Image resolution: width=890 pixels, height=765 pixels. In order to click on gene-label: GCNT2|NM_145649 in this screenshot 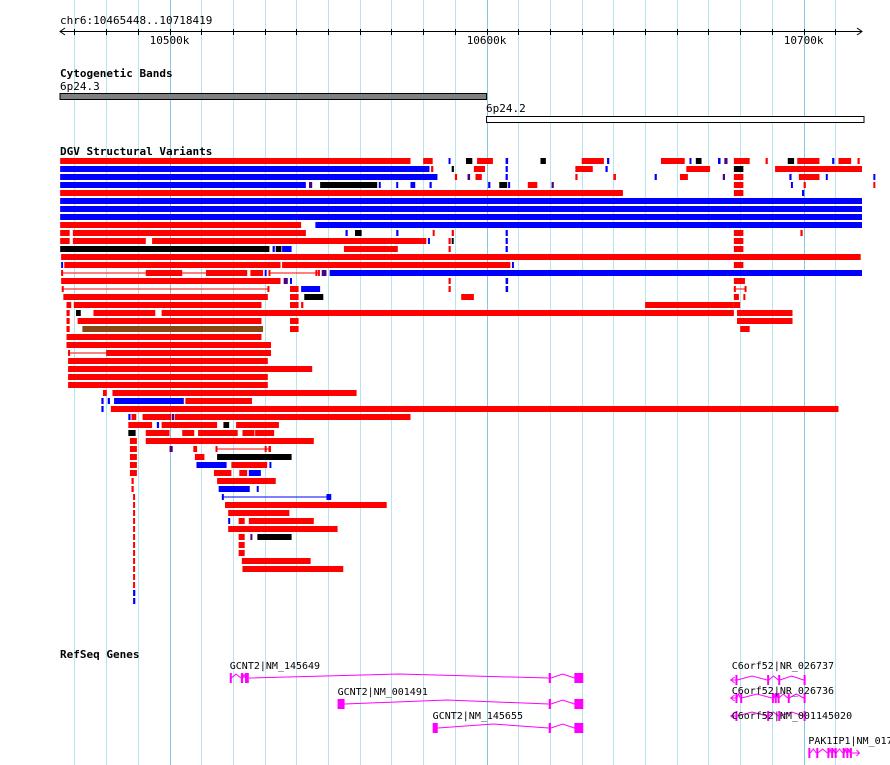, I will do `click(275, 666)`.